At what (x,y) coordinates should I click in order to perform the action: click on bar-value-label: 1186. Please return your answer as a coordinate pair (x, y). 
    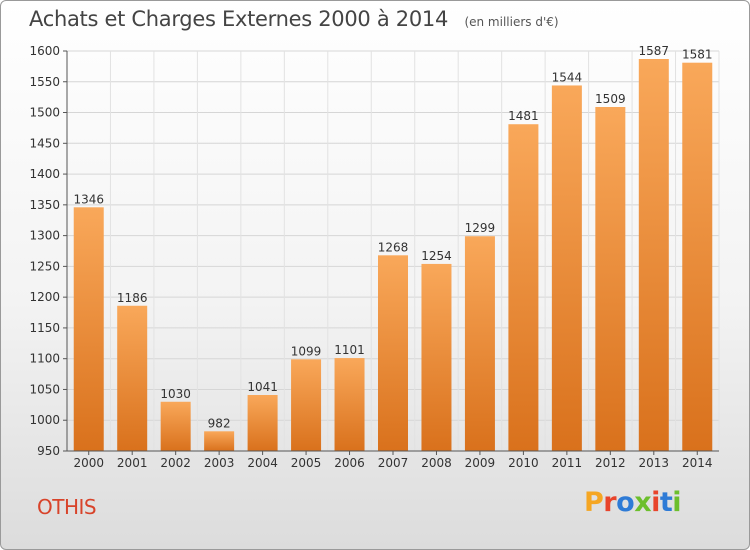
    Looking at the image, I should click on (132, 298).